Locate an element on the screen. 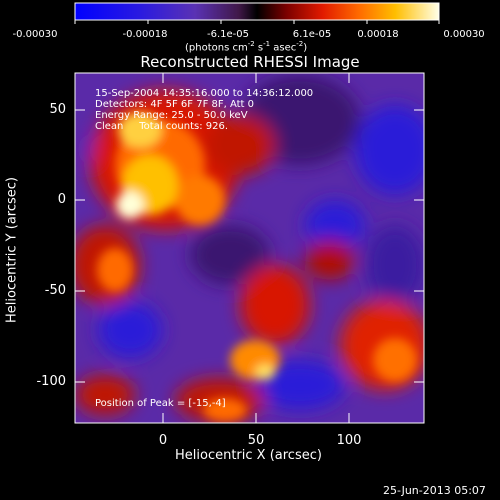 The height and width of the screenshot is (500, 500). y-axis-label: Heliocentric Y (arcsec) is located at coordinates (12, 250).